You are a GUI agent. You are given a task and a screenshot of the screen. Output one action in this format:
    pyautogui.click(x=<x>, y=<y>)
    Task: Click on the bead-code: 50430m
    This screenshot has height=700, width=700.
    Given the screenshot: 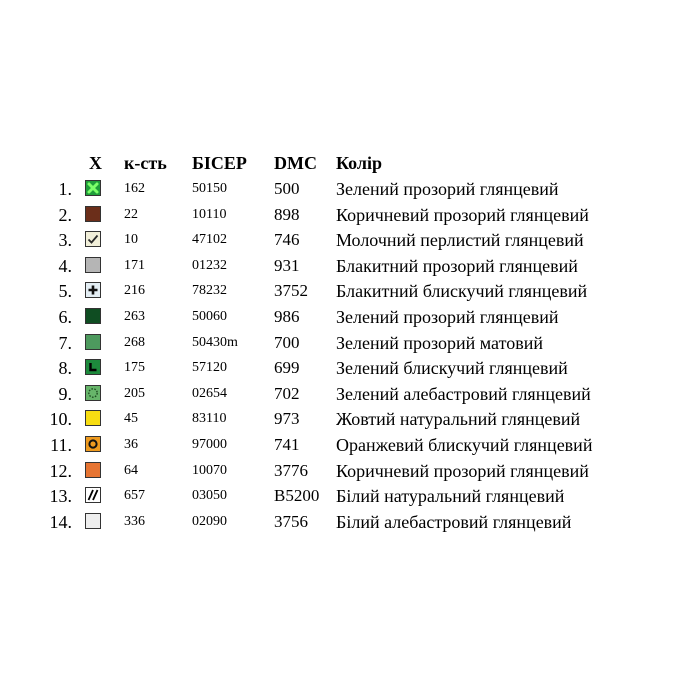 What is the action you would take?
    pyautogui.click(x=215, y=342)
    